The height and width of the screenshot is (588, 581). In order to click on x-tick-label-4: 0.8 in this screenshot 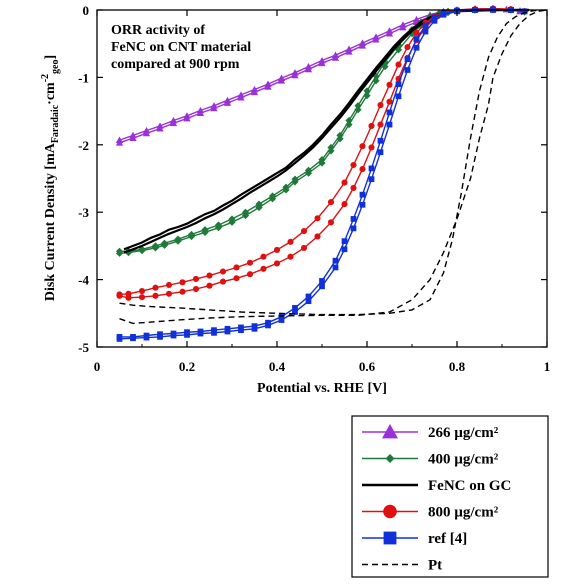, I will do `click(457, 366)`.